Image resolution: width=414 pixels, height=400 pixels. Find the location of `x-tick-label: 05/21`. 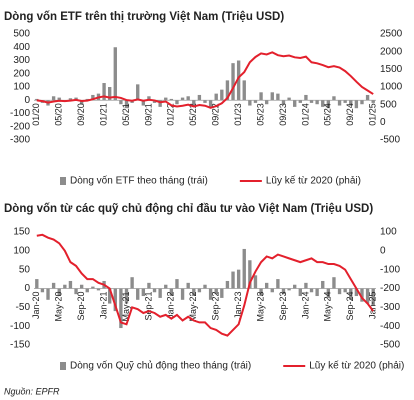

x-tick-label: 05/21 is located at coordinates (126, 114).